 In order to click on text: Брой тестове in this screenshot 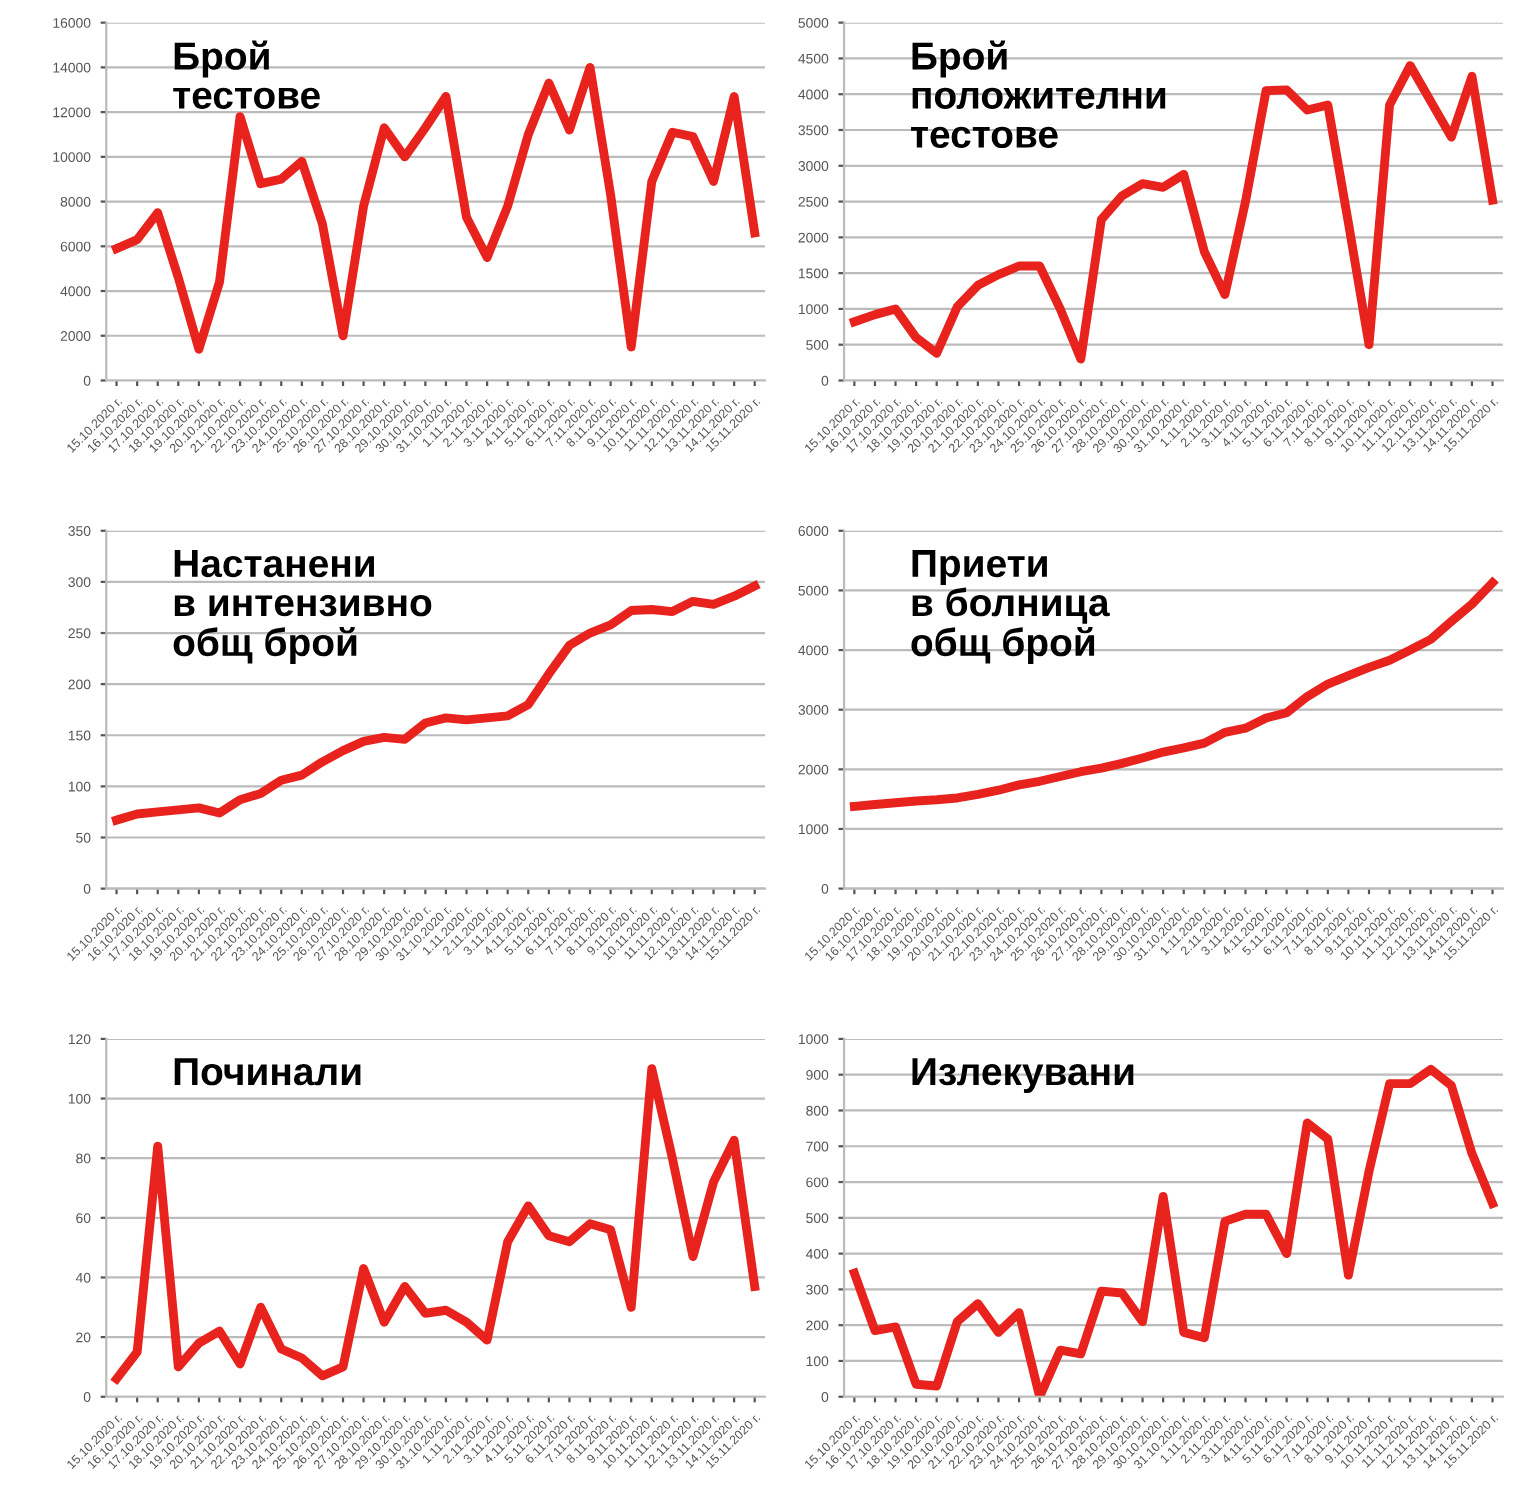, I will do `click(246, 74)`.